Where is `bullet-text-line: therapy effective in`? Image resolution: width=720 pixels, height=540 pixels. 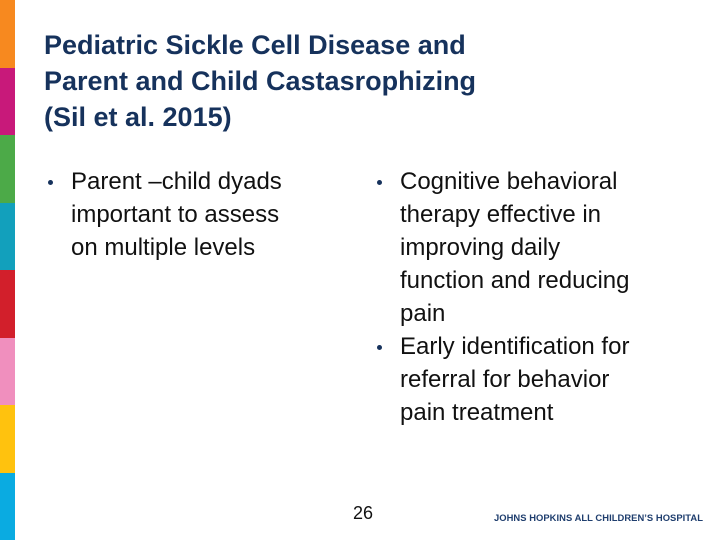
bullet-text-line: therapy effective in is located at coordinates (501, 214).